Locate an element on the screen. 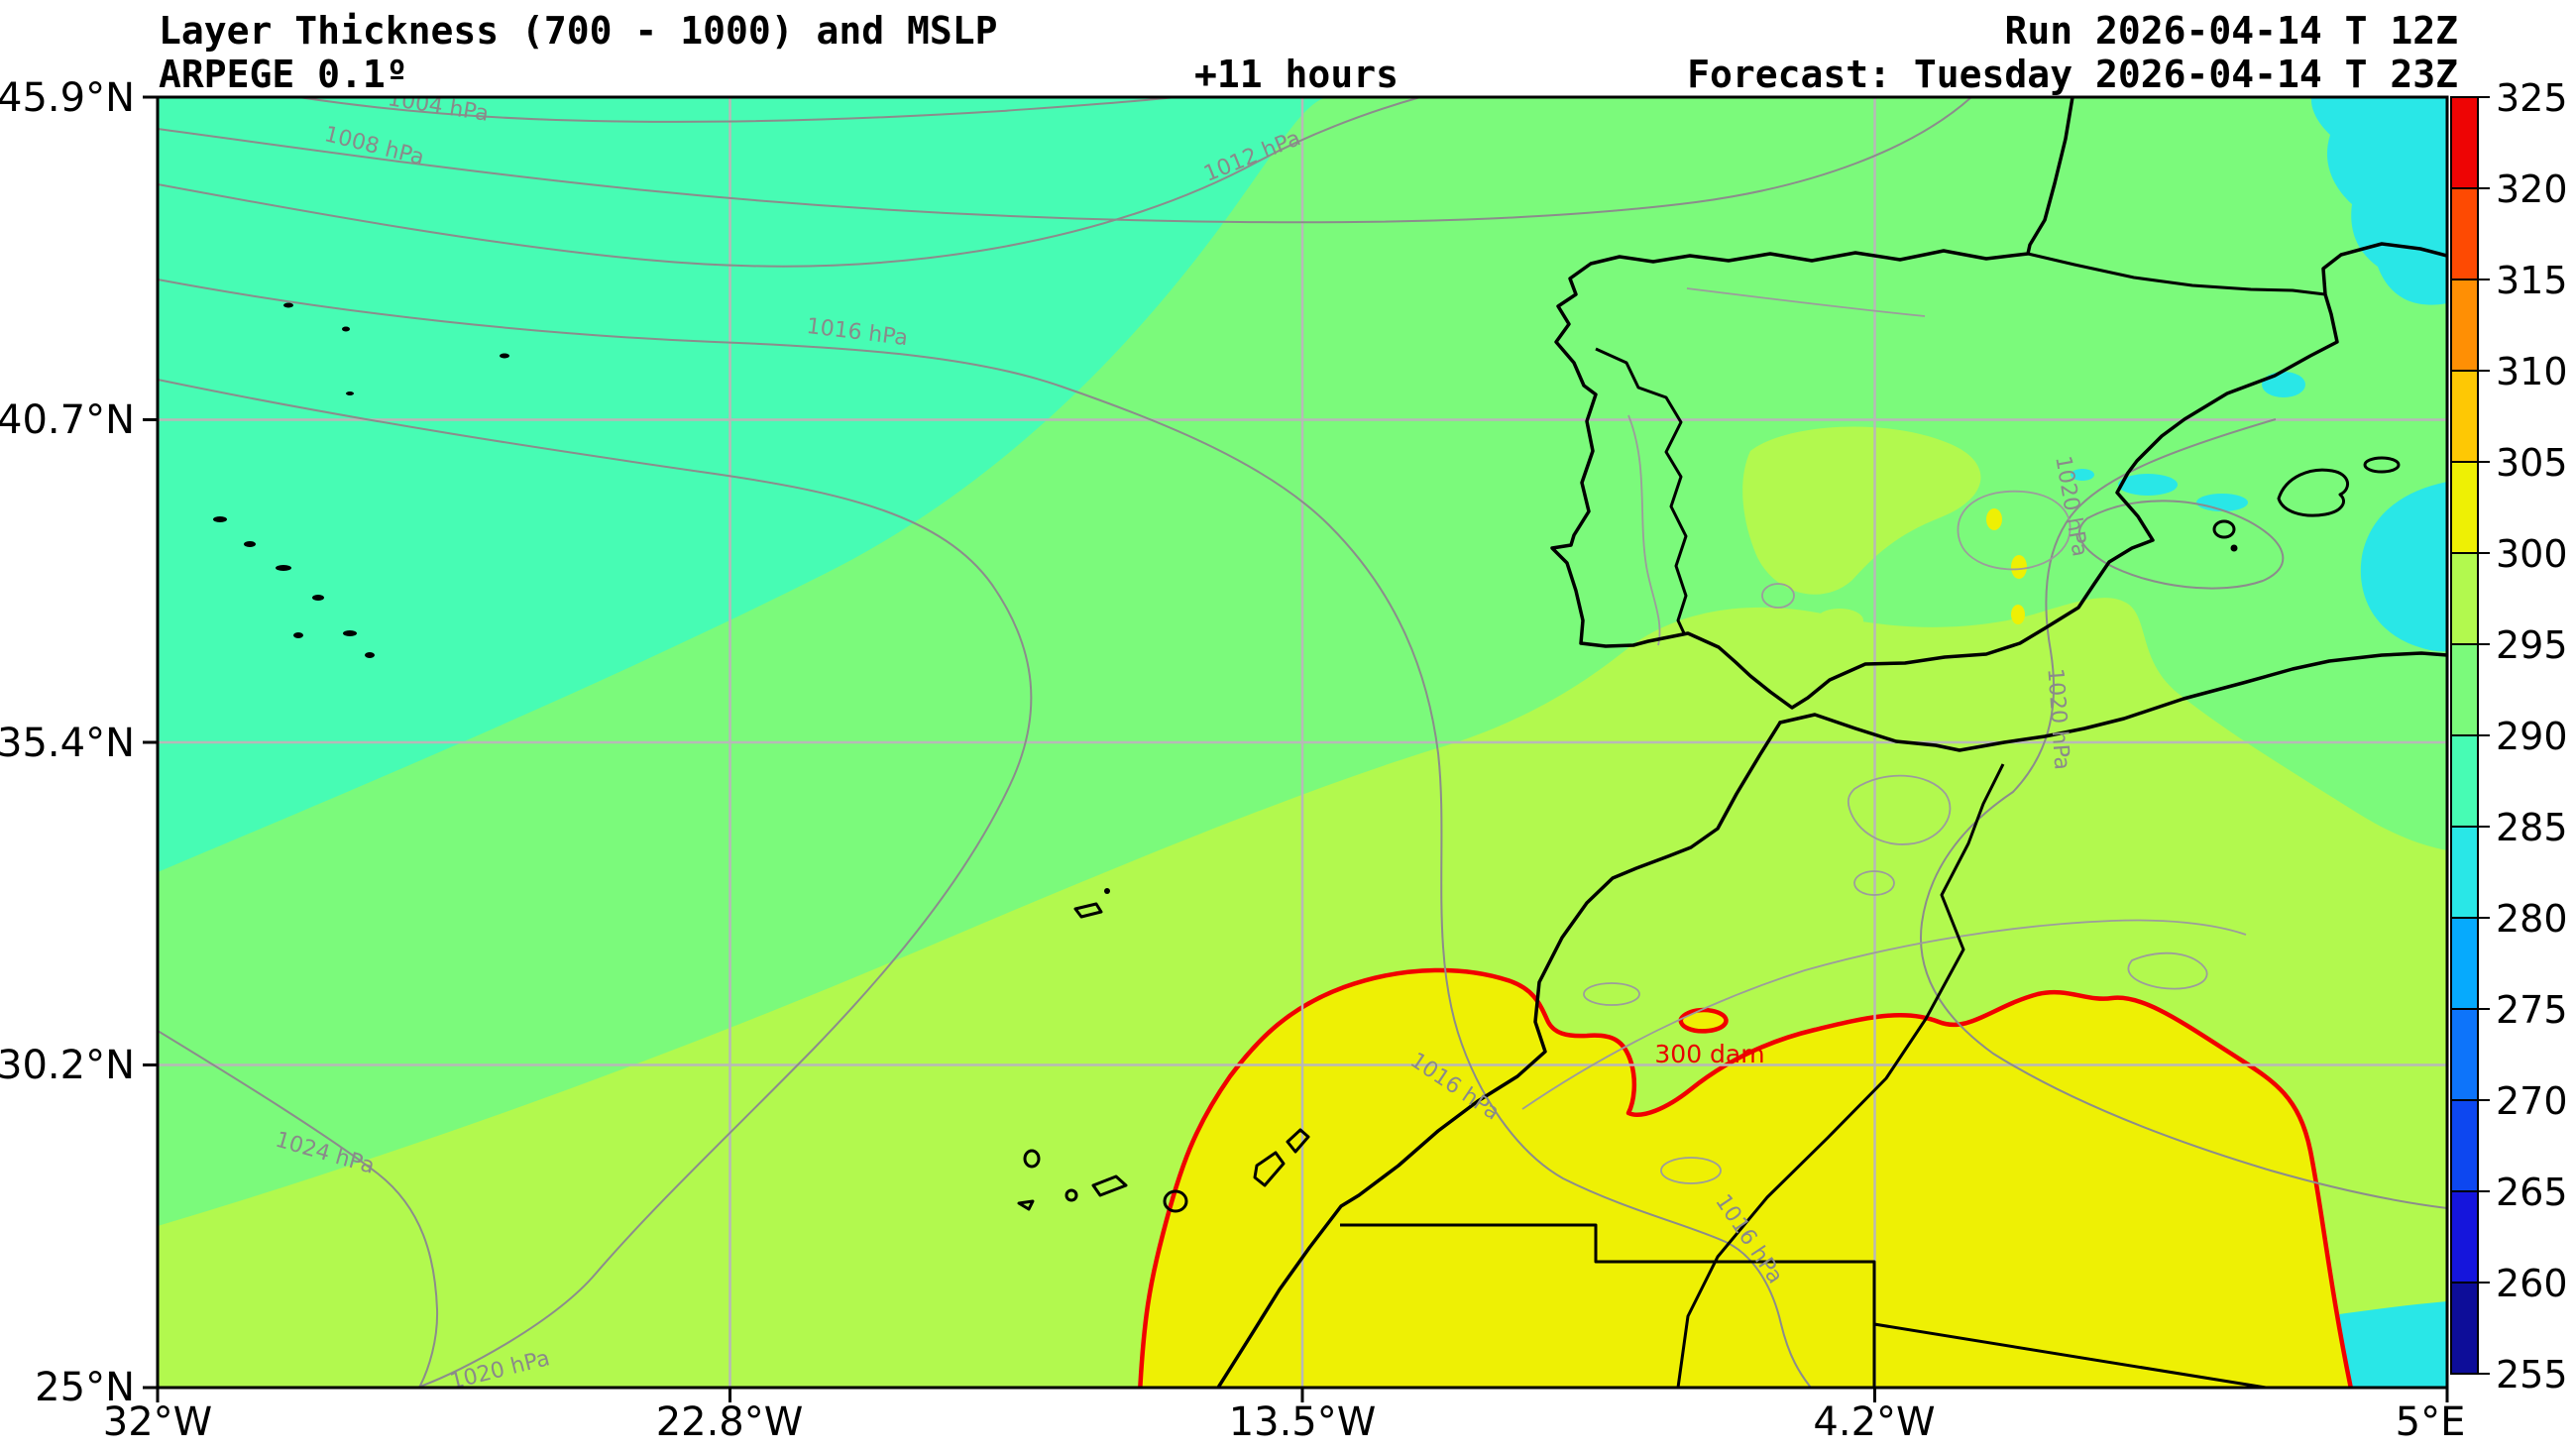 This screenshot has height=1452, width=2576. island-hierro is located at coordinates (1026, 1205).